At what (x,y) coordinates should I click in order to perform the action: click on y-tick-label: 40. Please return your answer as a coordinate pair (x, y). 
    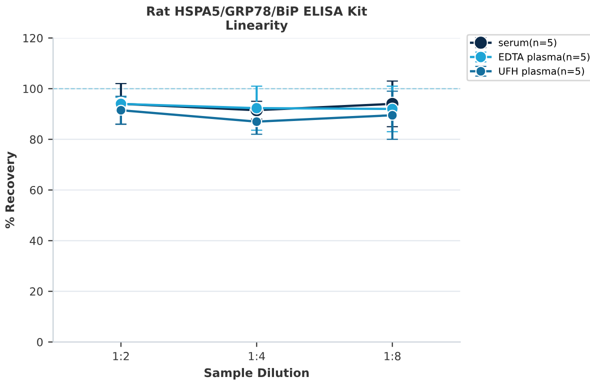
    Looking at the image, I should click on (36, 241).